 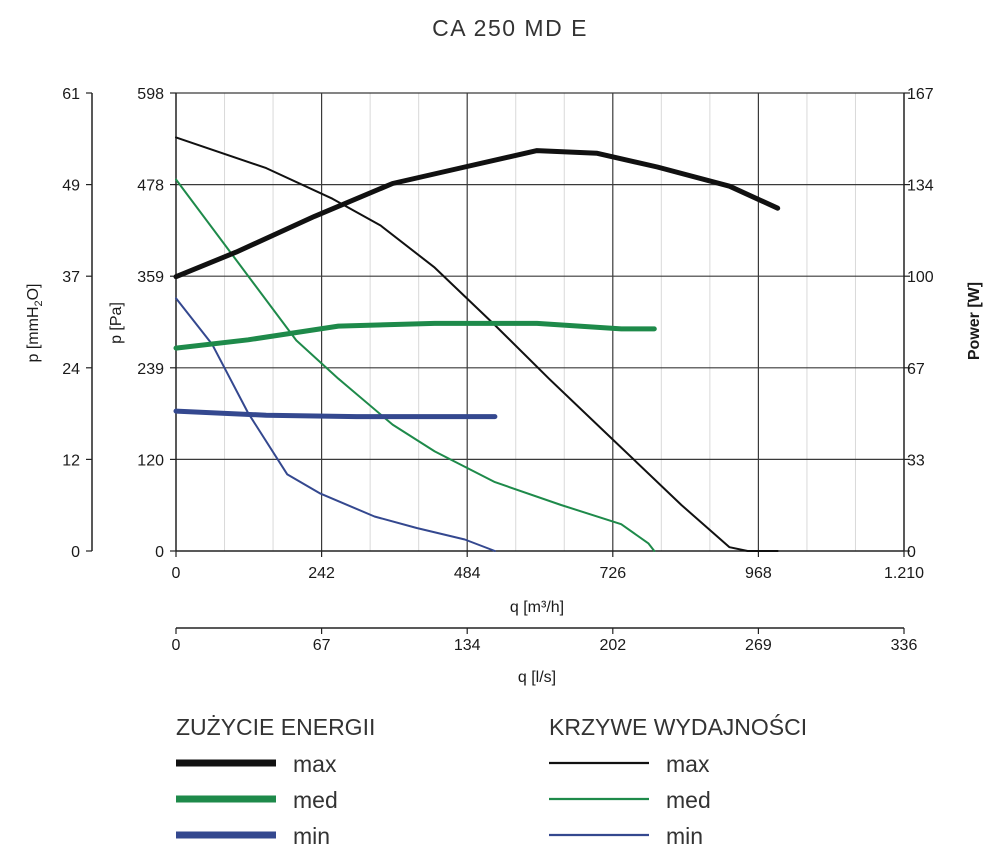 I want to click on y-right-tick-label: 0, so click(x=911, y=552).